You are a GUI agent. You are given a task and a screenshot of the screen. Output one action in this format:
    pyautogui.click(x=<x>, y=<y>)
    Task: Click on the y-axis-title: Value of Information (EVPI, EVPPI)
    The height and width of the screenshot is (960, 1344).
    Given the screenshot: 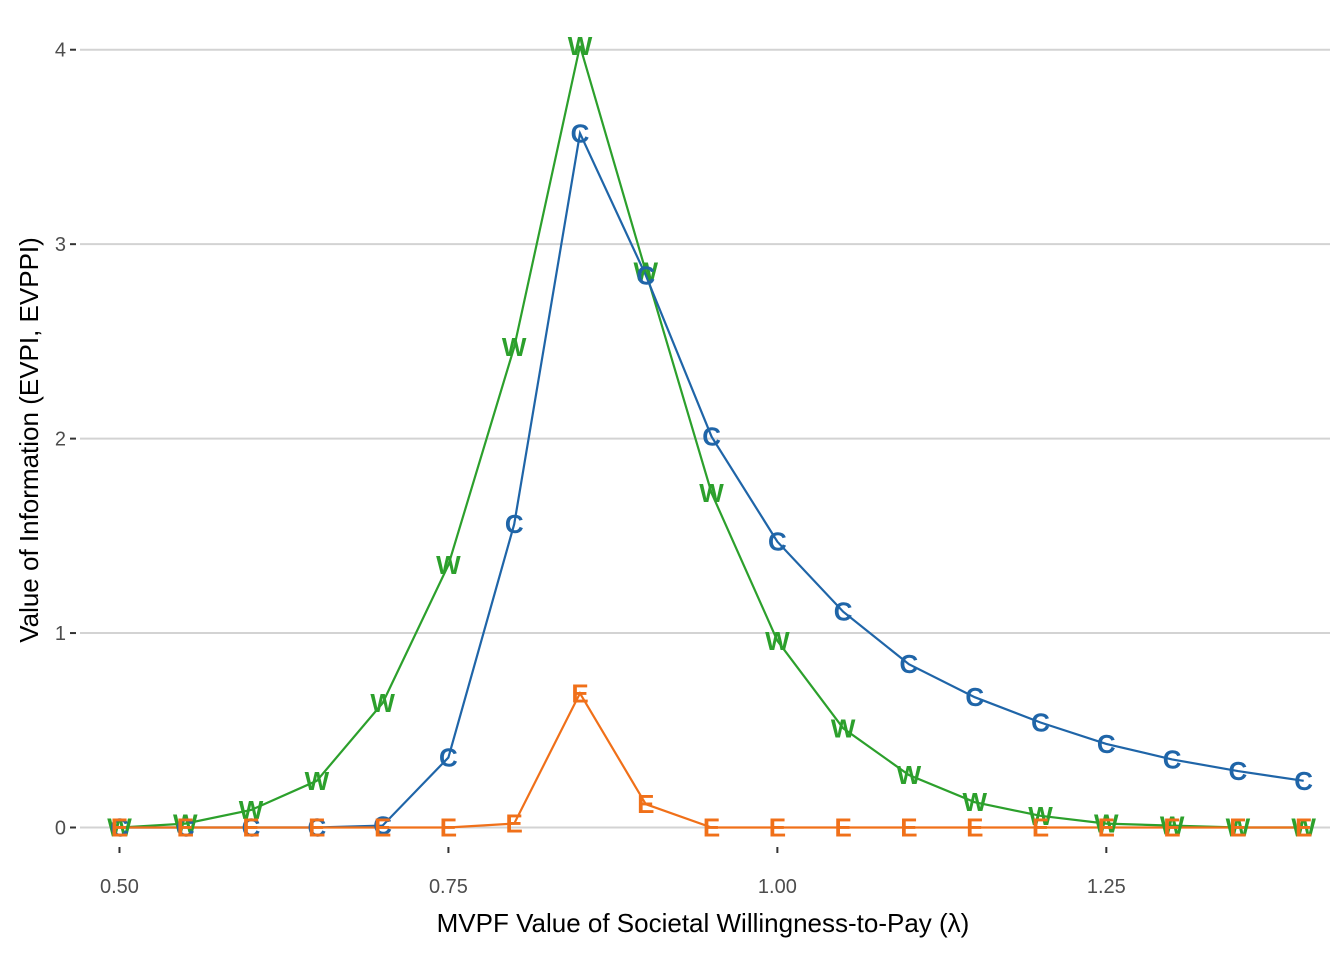 What is the action you would take?
    pyautogui.click(x=29, y=440)
    